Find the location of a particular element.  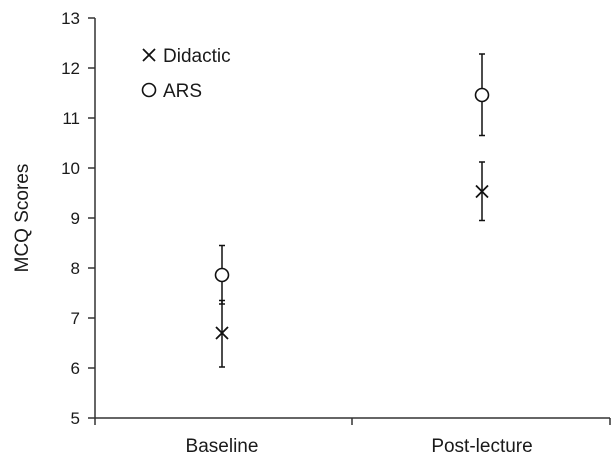

legend-label-ars: ARS is located at coordinates (182, 91).